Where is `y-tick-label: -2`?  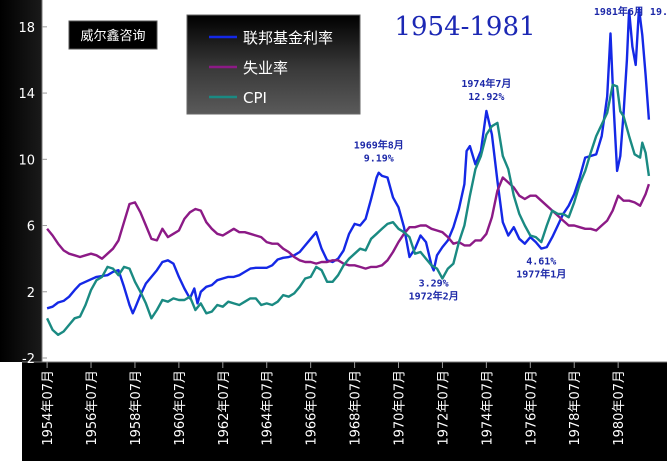
y-tick-label: -2 is located at coordinates (28, 359).